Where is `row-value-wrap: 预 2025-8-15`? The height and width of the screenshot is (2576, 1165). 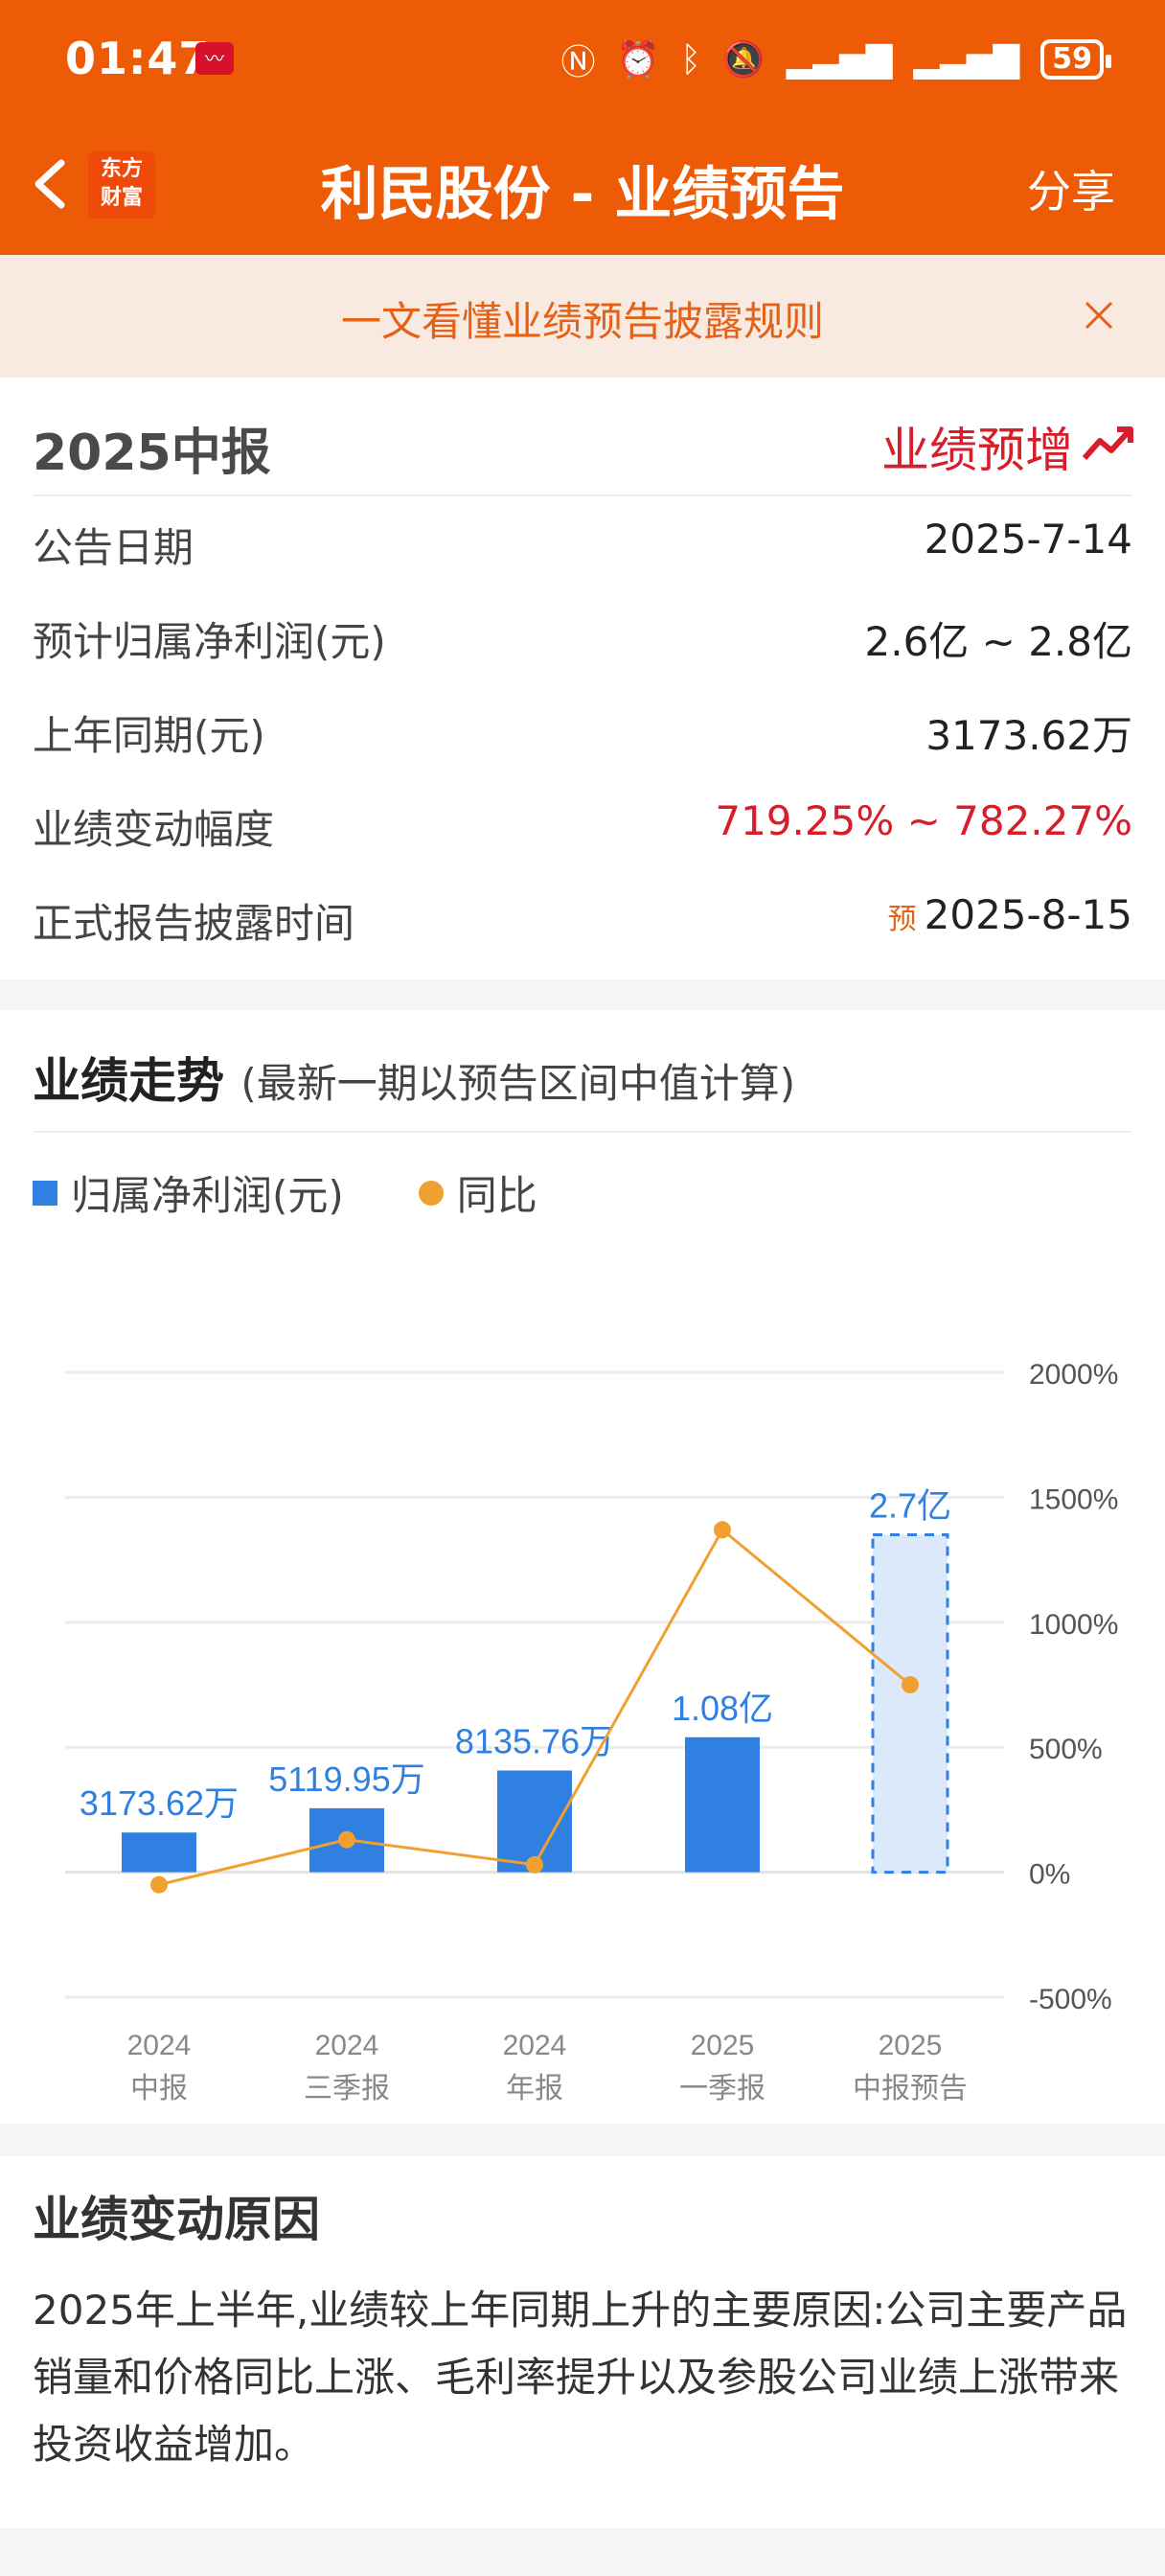 row-value-wrap: 预 2025-8-15 is located at coordinates (1010, 914).